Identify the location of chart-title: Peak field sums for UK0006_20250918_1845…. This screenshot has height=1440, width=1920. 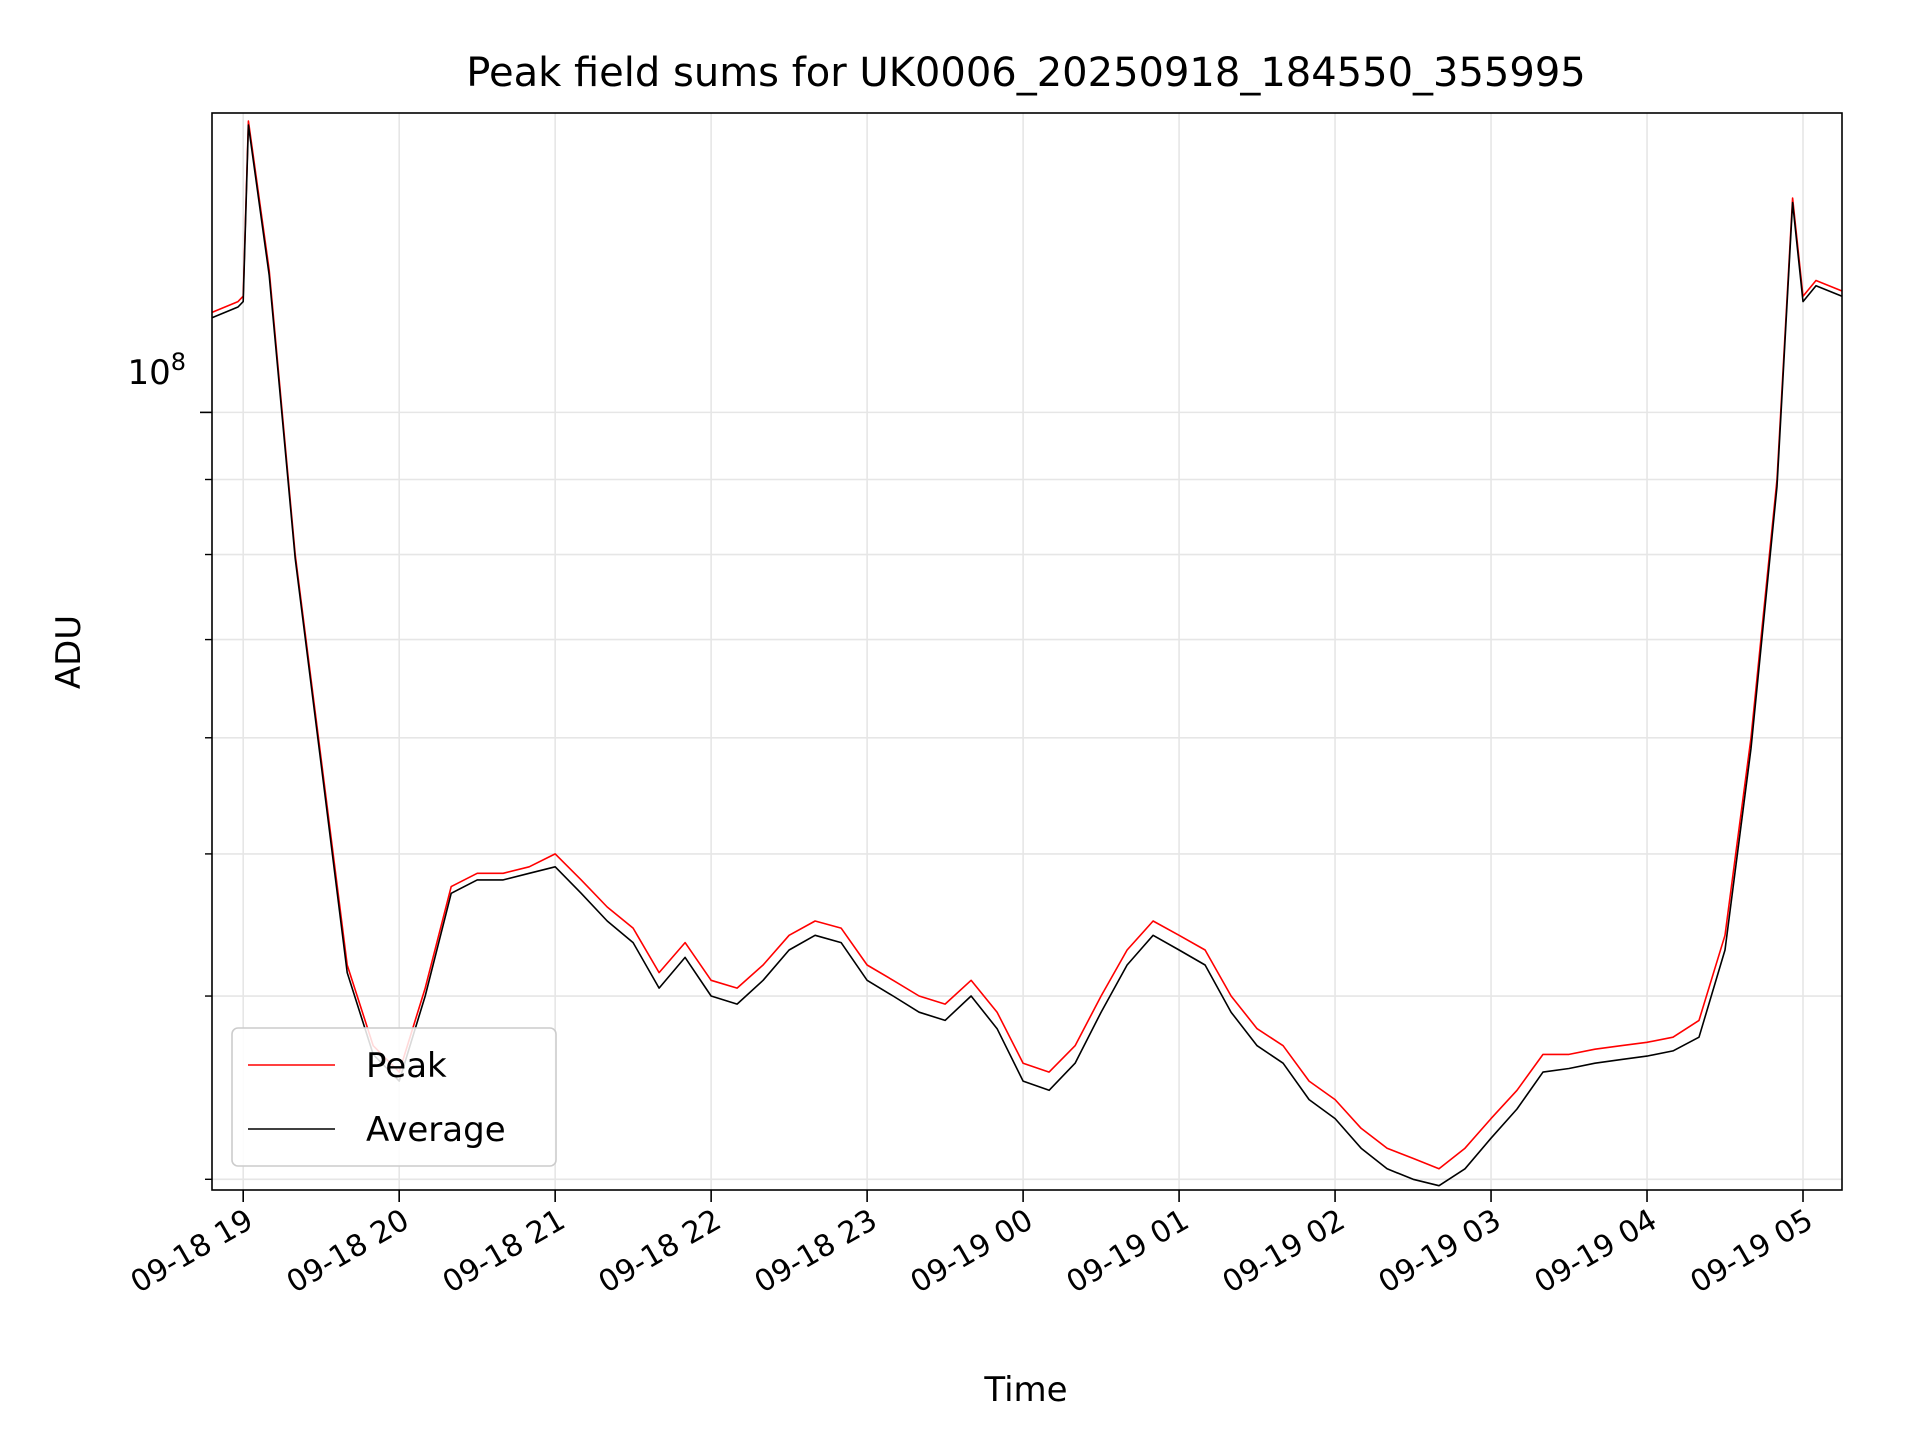
(1025, 73).